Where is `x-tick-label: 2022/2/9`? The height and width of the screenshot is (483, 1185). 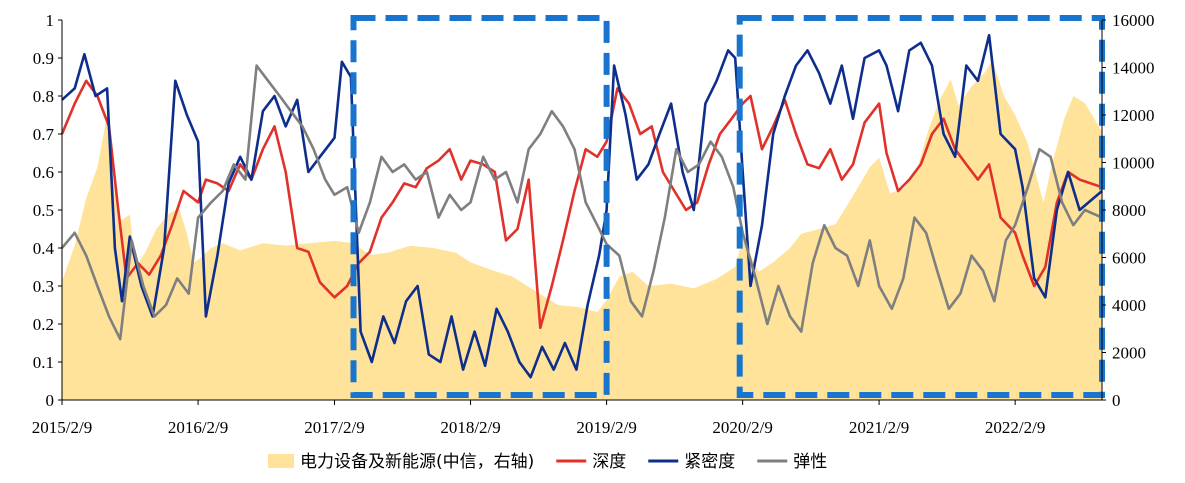 x-tick-label: 2022/2/9 is located at coordinates (1015, 427).